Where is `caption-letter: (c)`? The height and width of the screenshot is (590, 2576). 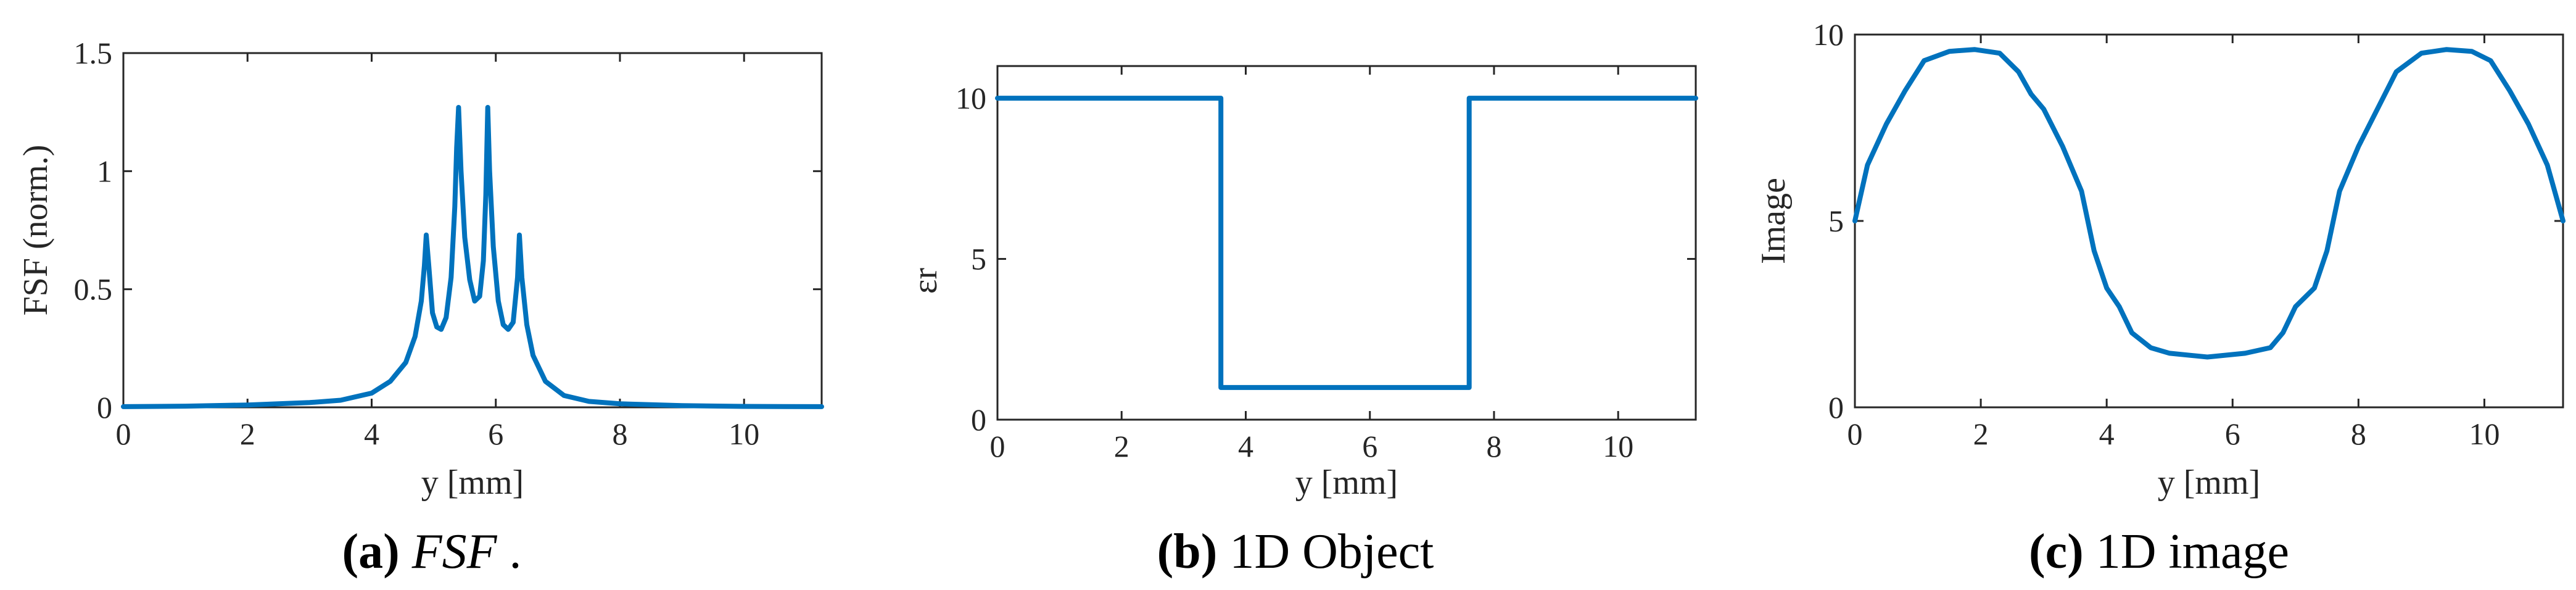
caption-letter: (c) is located at coordinates (2056, 552).